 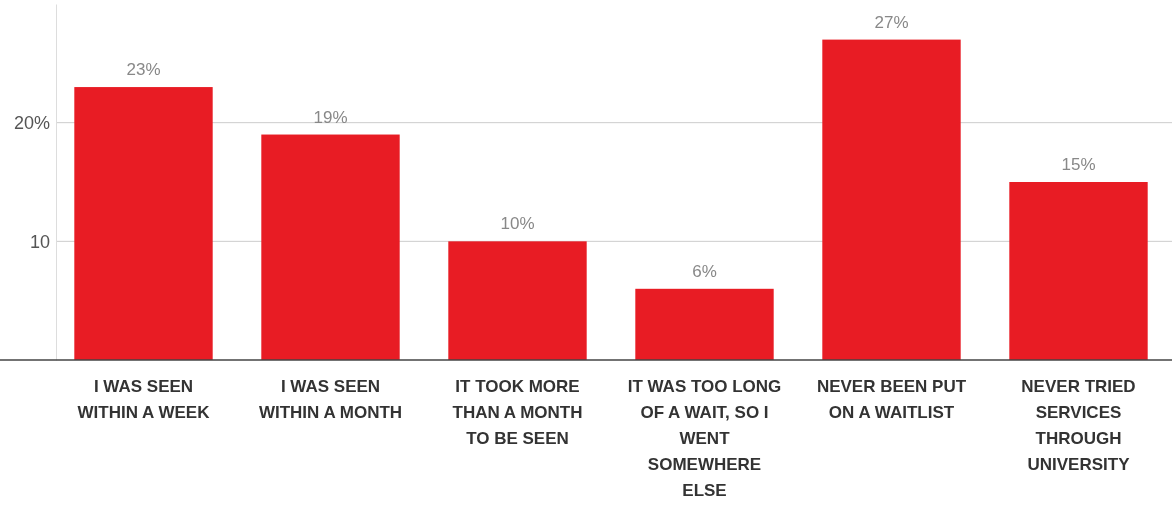 What do you see at coordinates (517, 224) in the screenshot?
I see `data-label: 10%` at bounding box center [517, 224].